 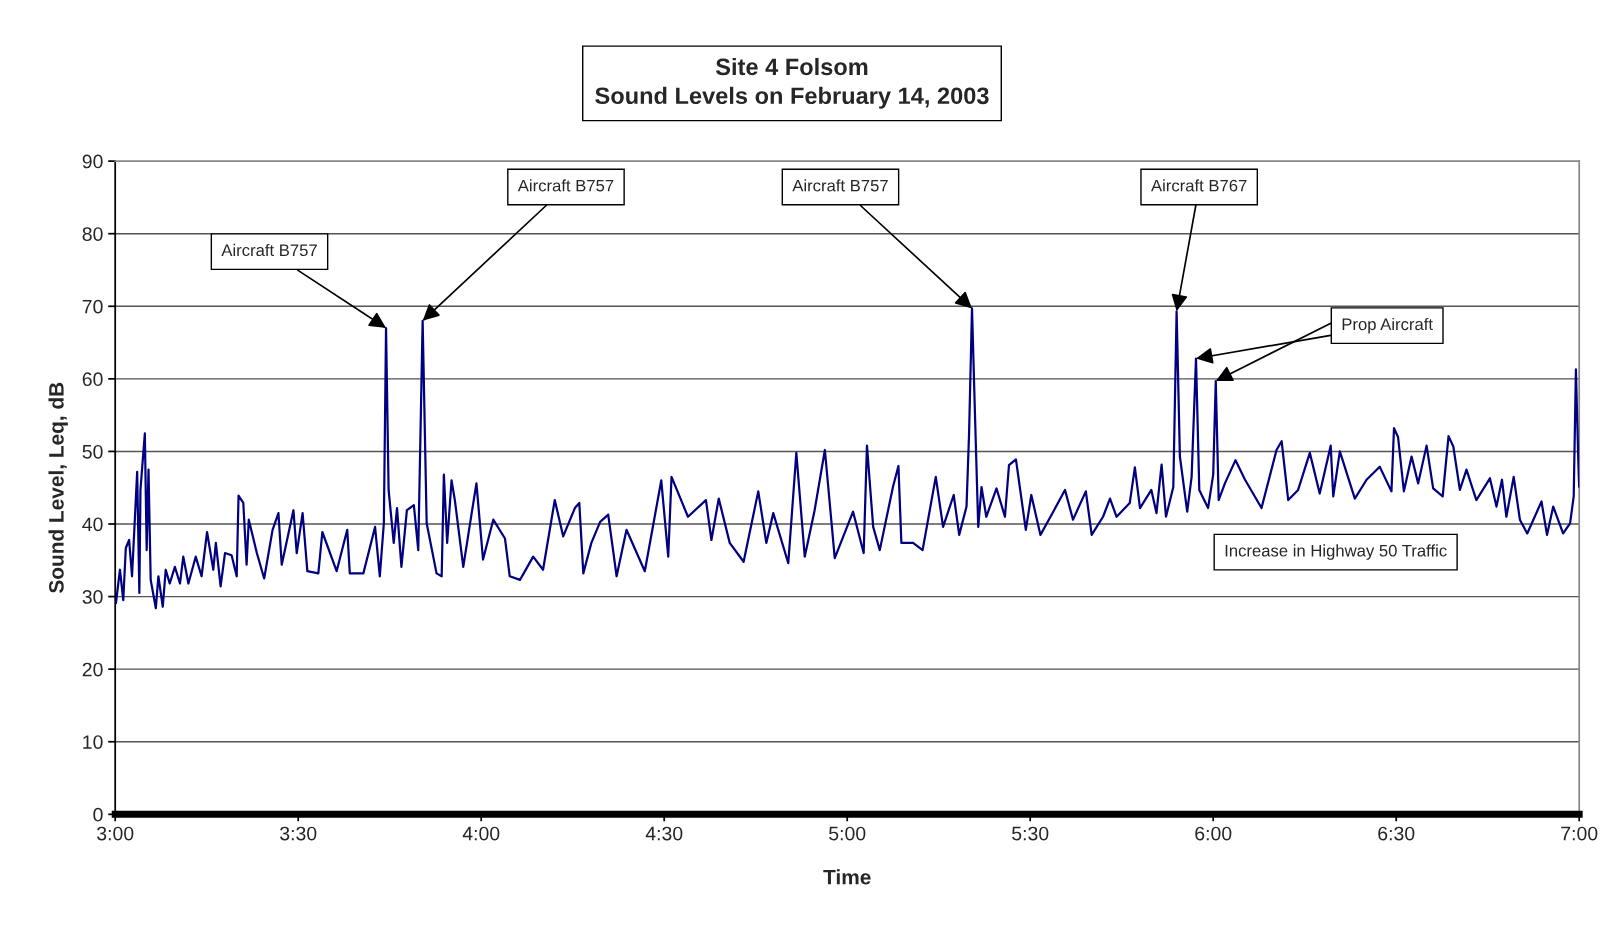 I want to click on annotation: Prop Aircraft, so click(x=1387, y=325).